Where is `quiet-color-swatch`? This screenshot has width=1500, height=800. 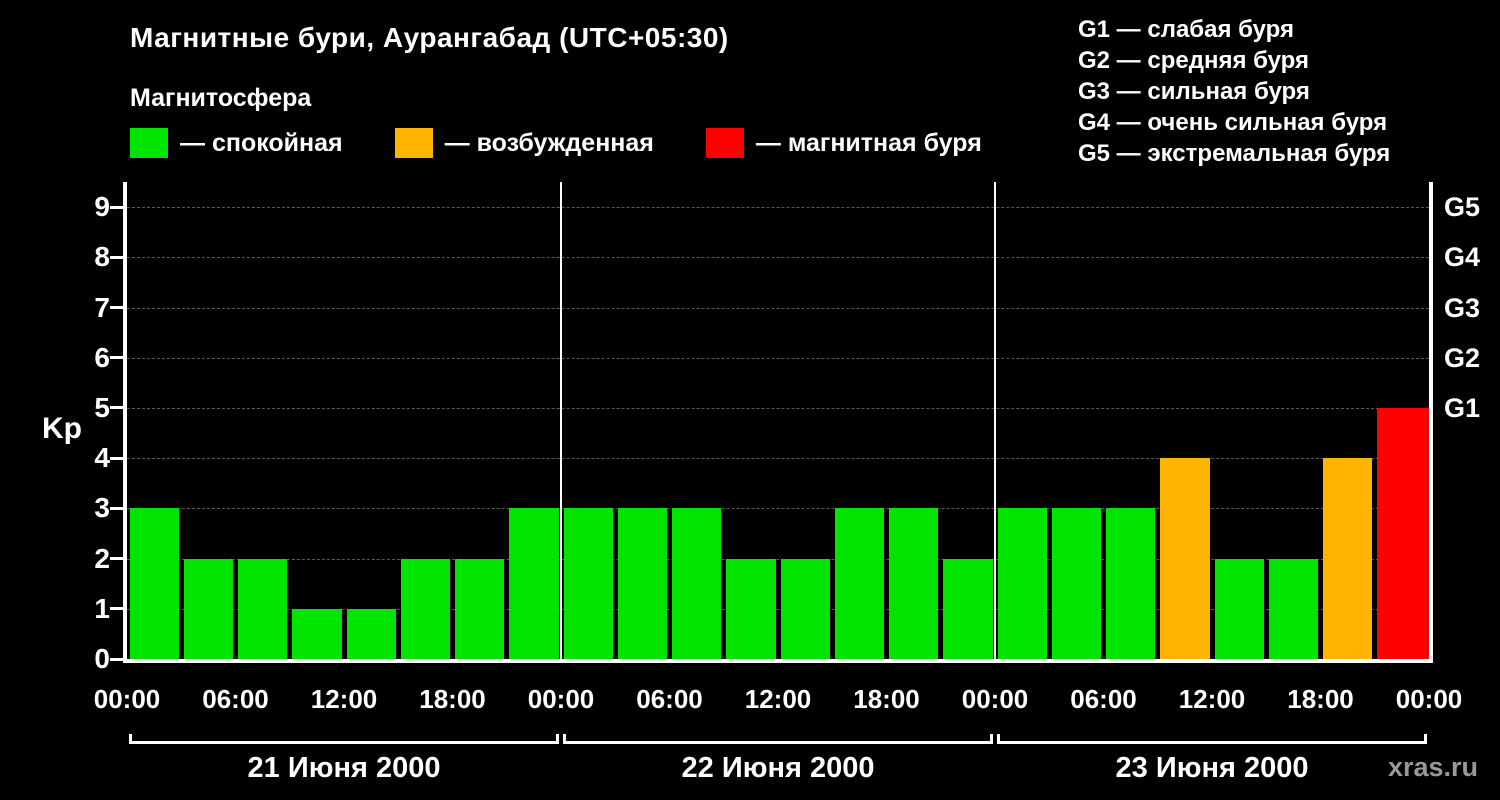
quiet-color-swatch is located at coordinates (149, 143).